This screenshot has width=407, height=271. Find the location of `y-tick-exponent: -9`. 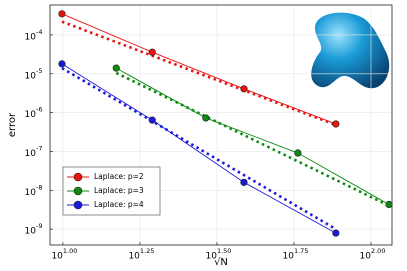

y-tick-exponent: -9 is located at coordinates (39, 226).